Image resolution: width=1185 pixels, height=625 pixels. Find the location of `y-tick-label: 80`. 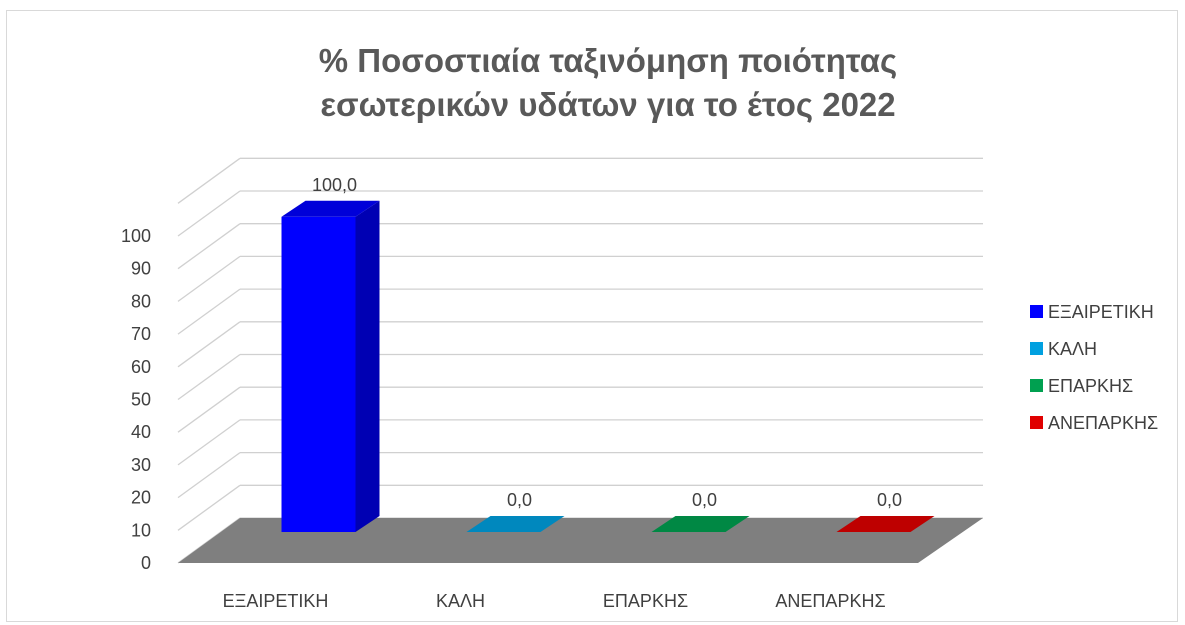

y-tick-label: 80 is located at coordinates (141, 301).